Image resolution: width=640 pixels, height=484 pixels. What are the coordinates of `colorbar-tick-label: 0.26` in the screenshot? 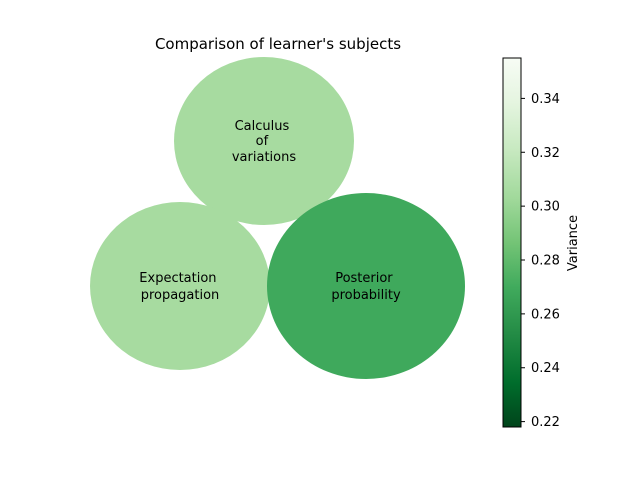 It's located at (545, 314).